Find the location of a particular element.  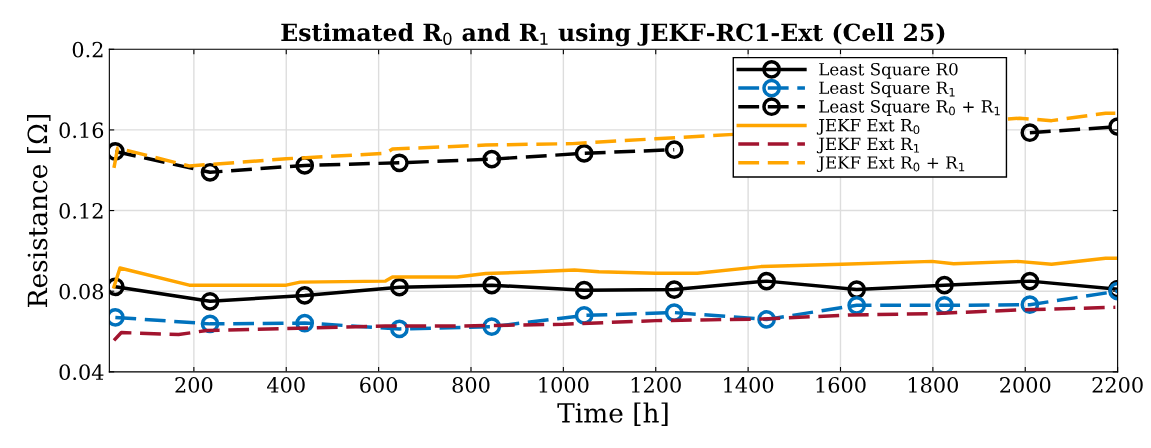

y-tick-label: 0.08 is located at coordinates (81, 291).